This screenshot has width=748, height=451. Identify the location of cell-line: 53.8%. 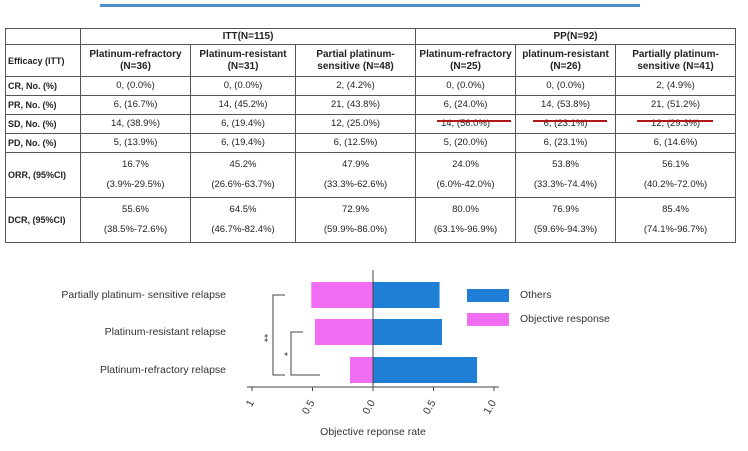
(565, 164).